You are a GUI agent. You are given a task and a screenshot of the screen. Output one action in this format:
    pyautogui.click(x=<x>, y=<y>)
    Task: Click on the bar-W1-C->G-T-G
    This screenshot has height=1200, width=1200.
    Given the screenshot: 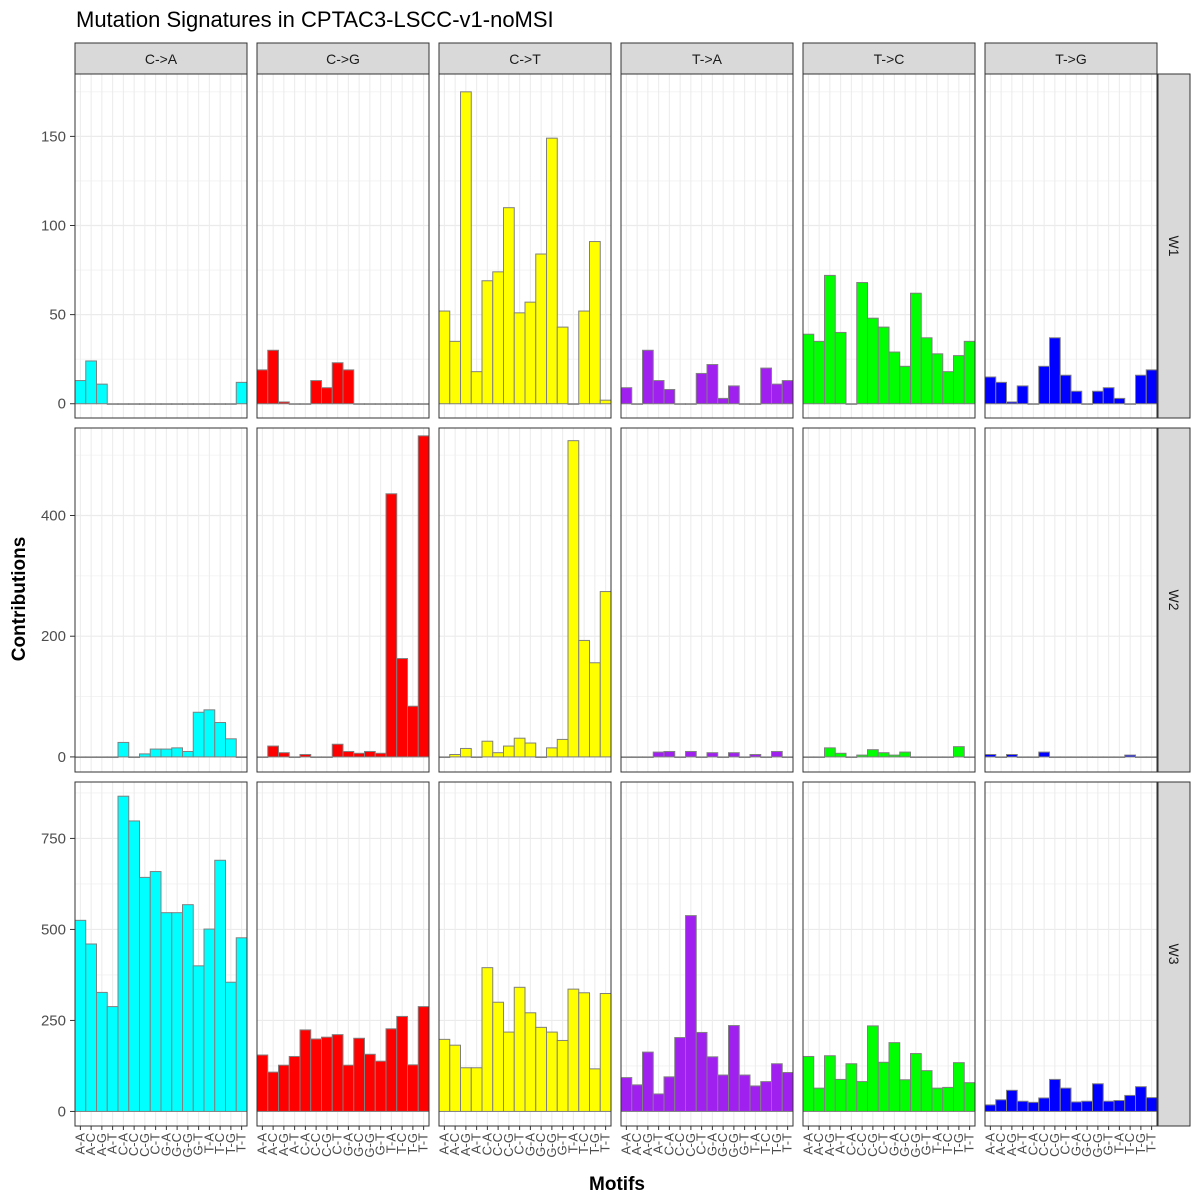 What is the action you would take?
    pyautogui.click(x=413, y=404)
    